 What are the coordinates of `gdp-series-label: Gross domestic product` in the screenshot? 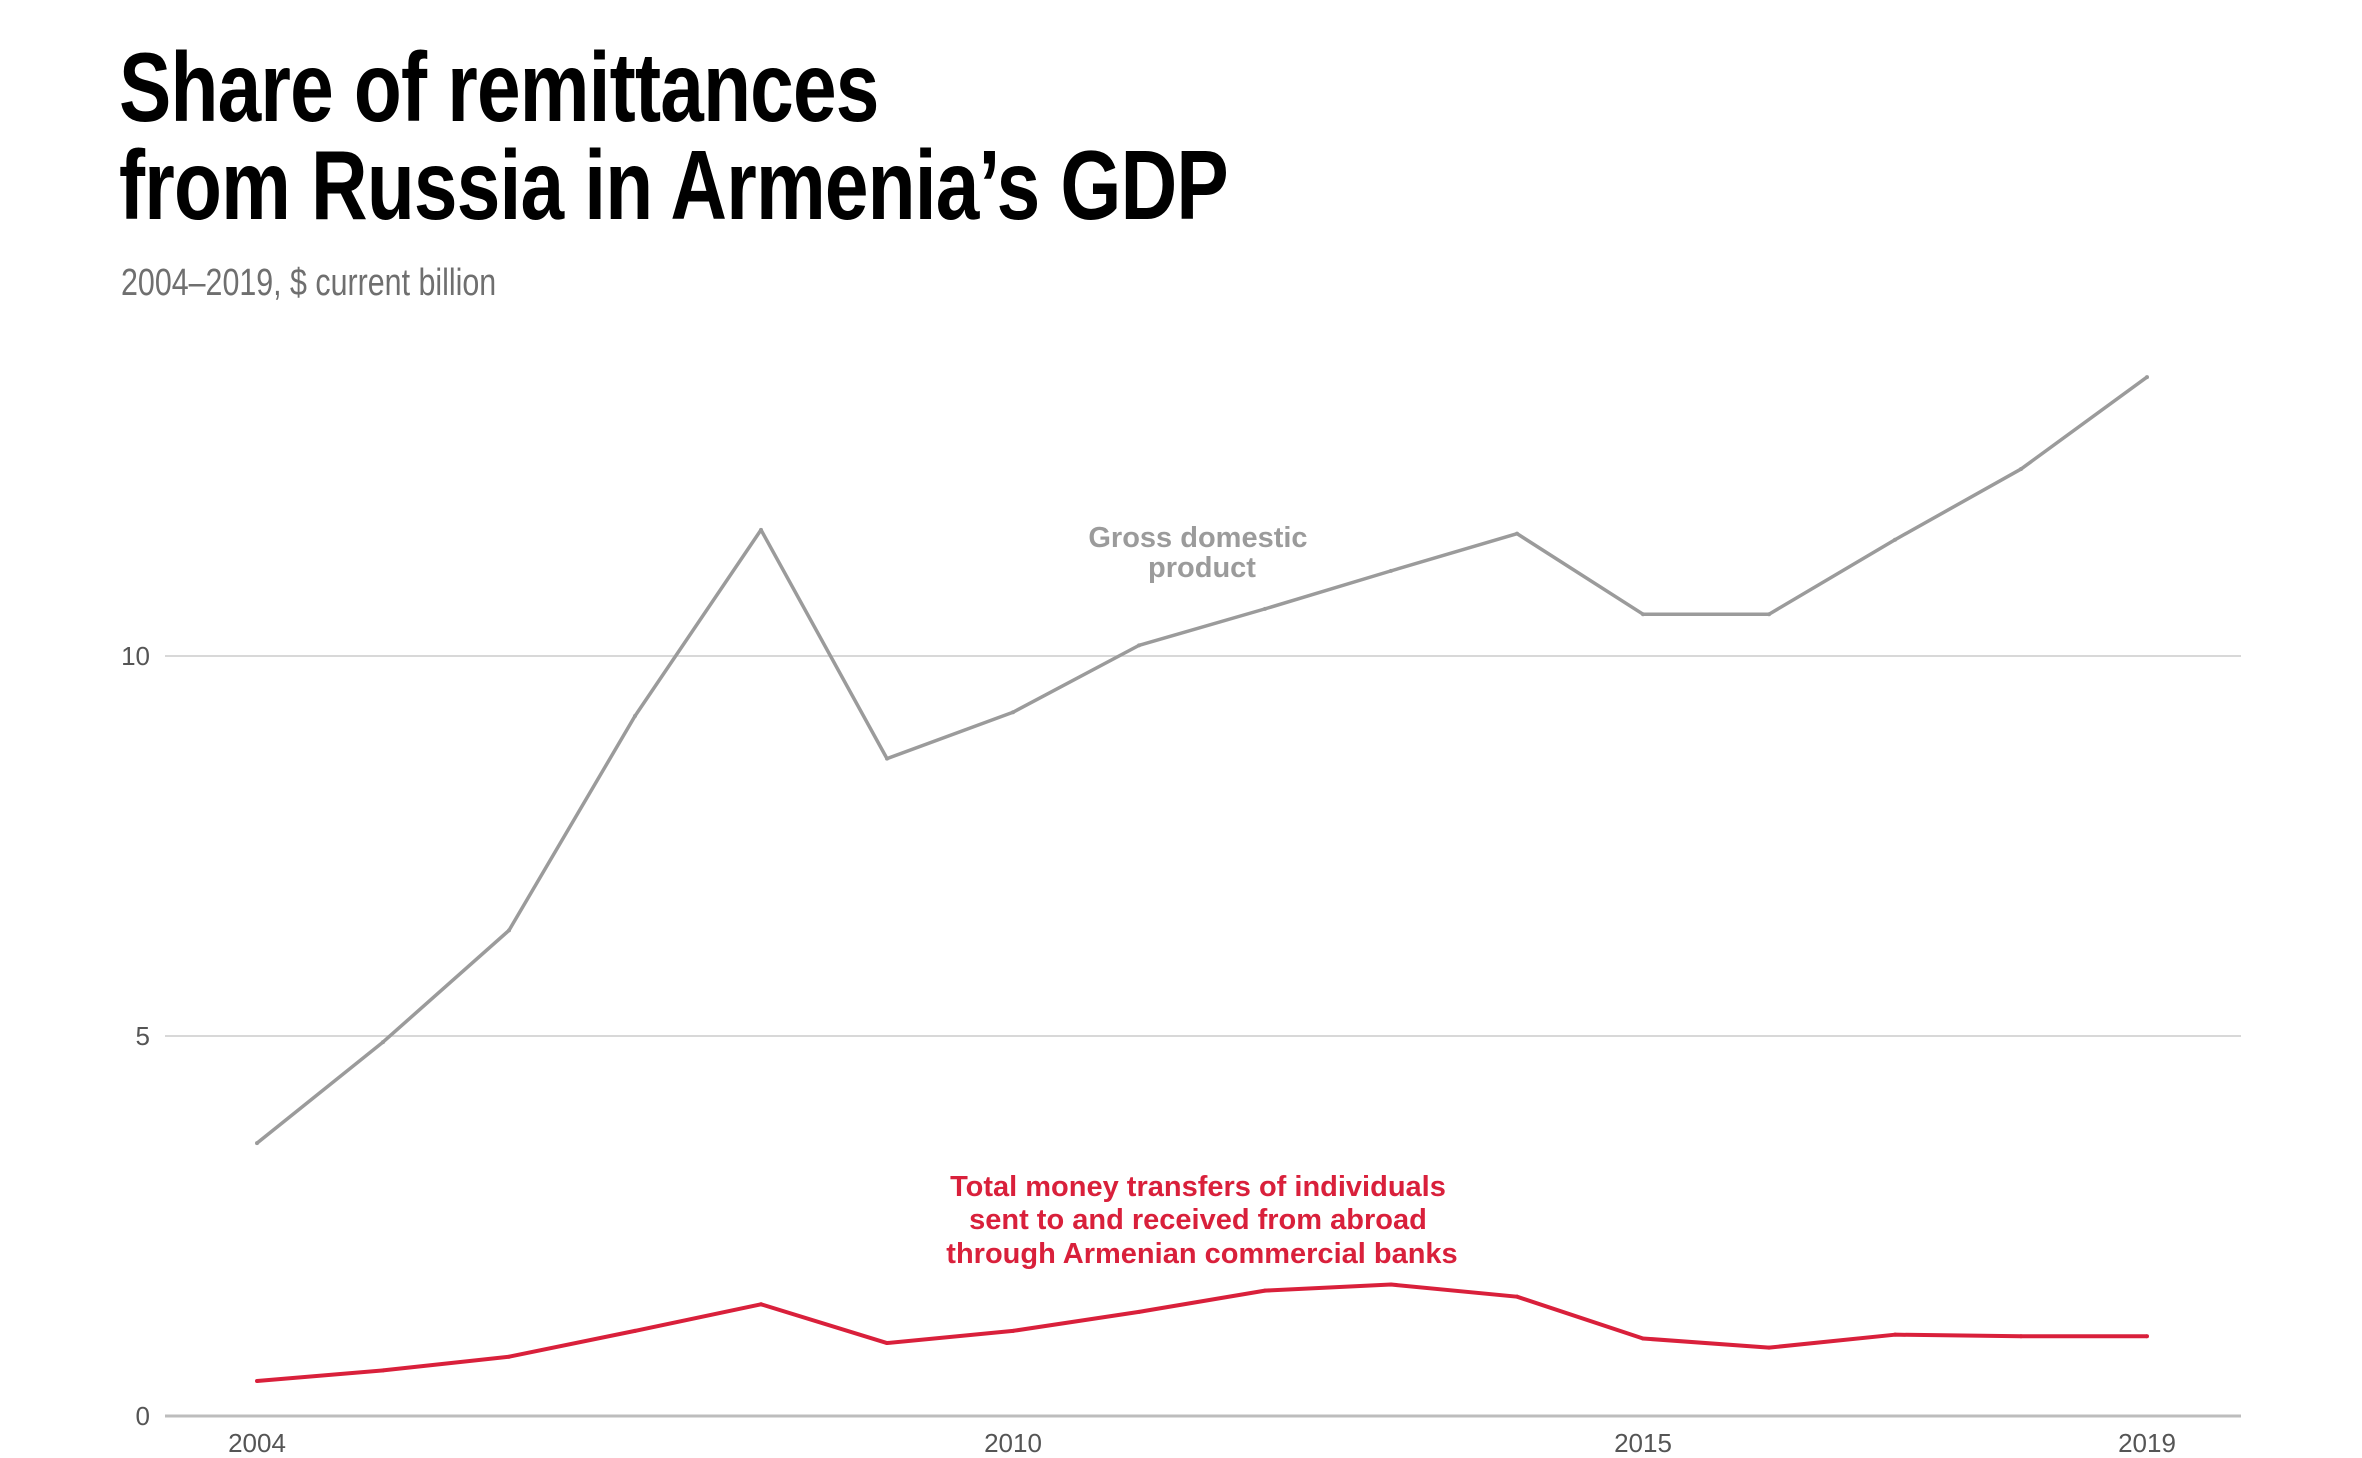 It's located at (1201, 553).